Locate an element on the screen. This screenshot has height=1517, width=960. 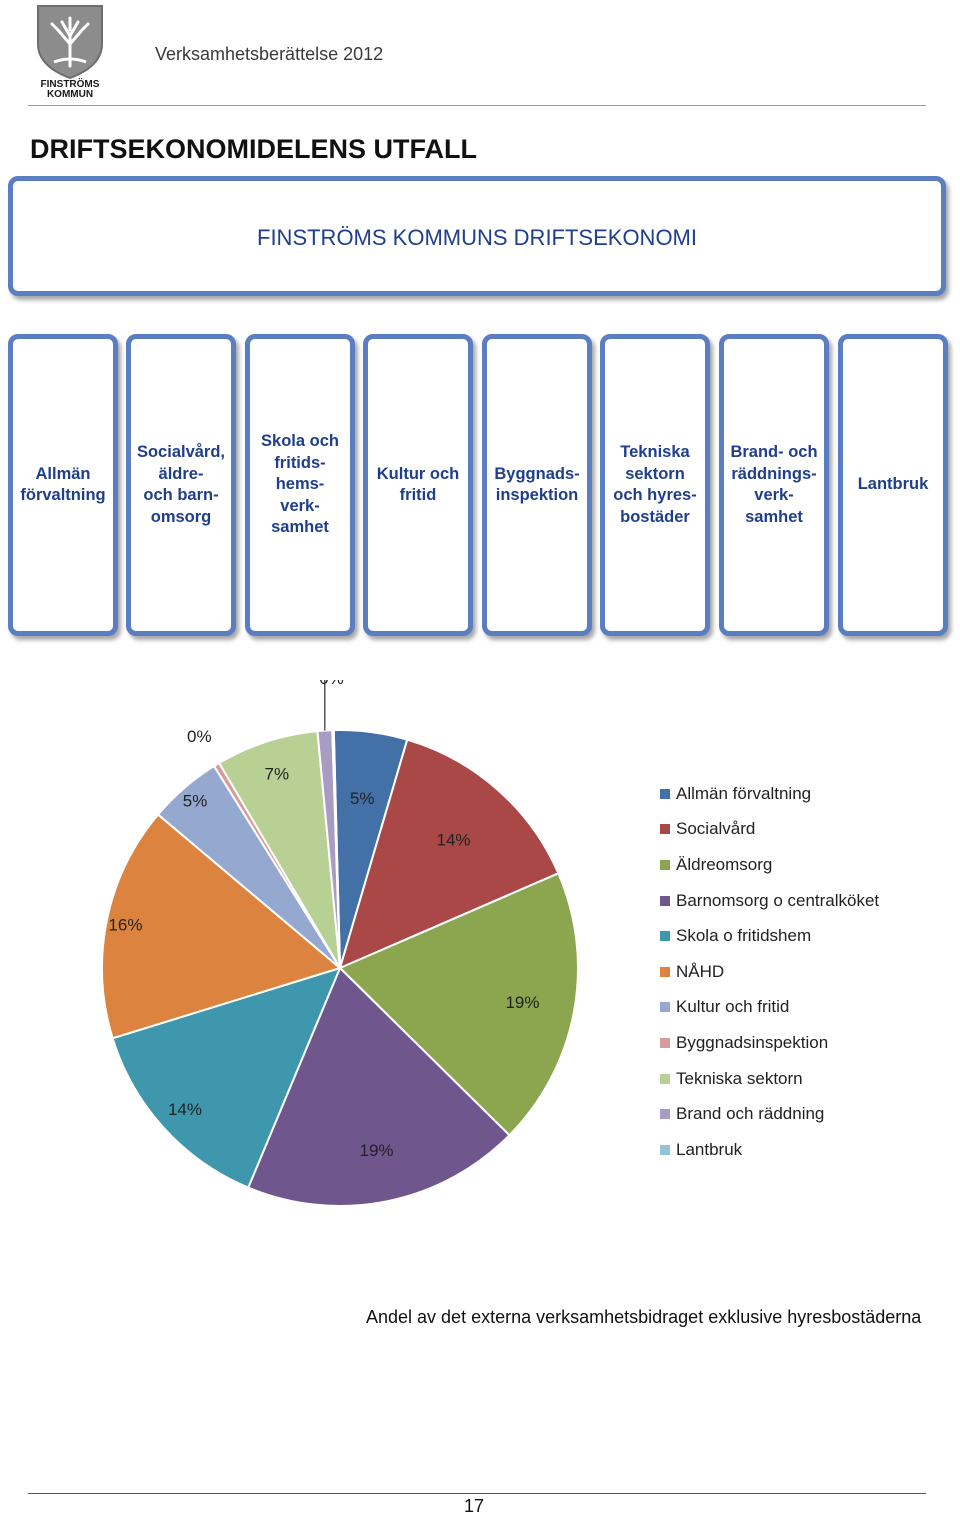
pie-data-label-2: 14% is located at coordinates (453, 840).